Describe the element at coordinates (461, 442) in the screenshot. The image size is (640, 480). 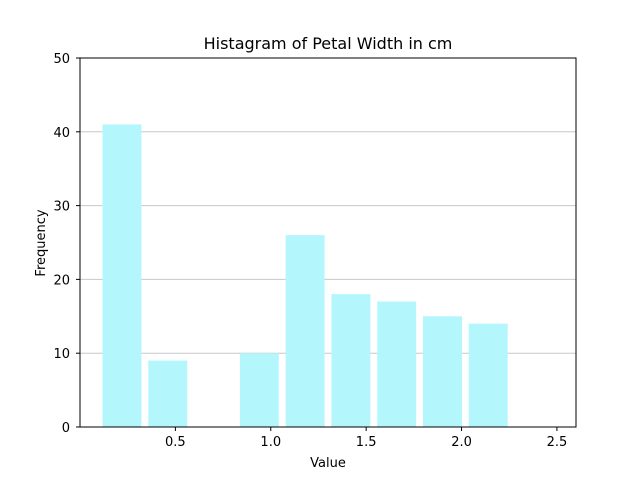
I see `x-tick-label: 2.0` at that location.